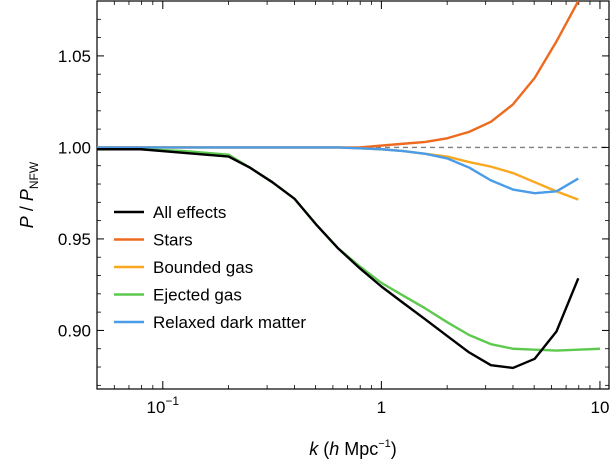 The width and height of the screenshot is (610, 464). I want to click on y-tick-label: 1.05, so click(74, 56).